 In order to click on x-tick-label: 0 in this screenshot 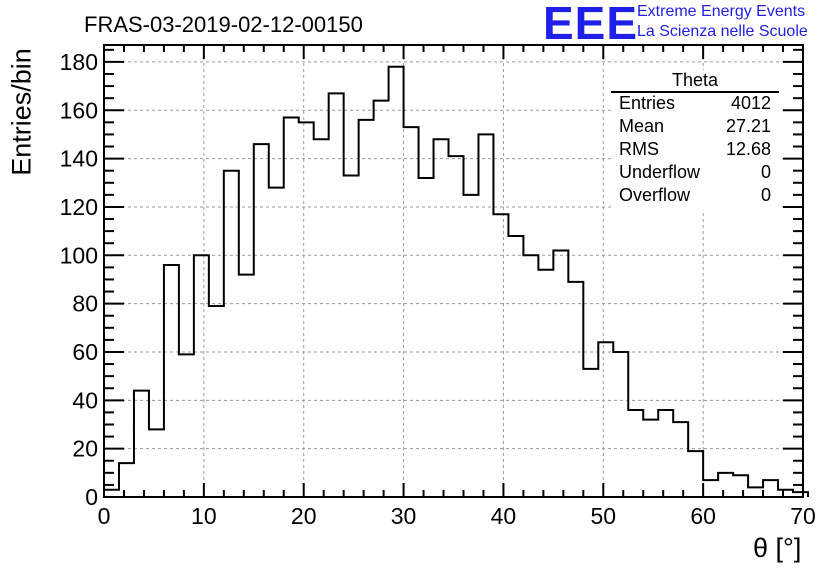, I will do `click(104, 516)`.